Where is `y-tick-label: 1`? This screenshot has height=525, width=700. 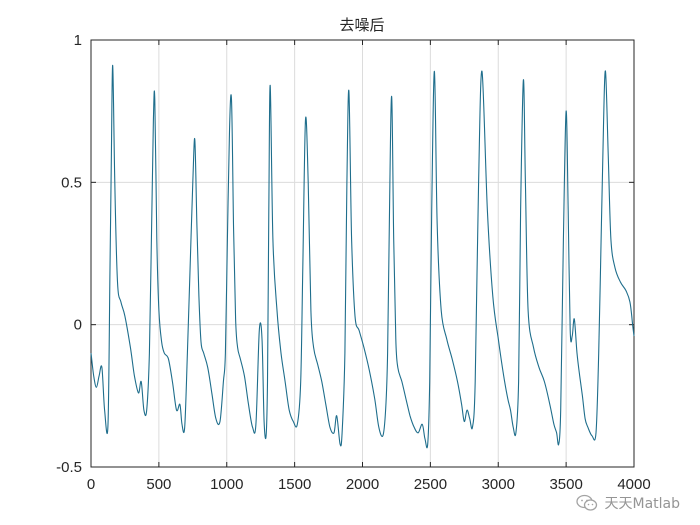
y-tick-label: 1 is located at coordinates (78, 40).